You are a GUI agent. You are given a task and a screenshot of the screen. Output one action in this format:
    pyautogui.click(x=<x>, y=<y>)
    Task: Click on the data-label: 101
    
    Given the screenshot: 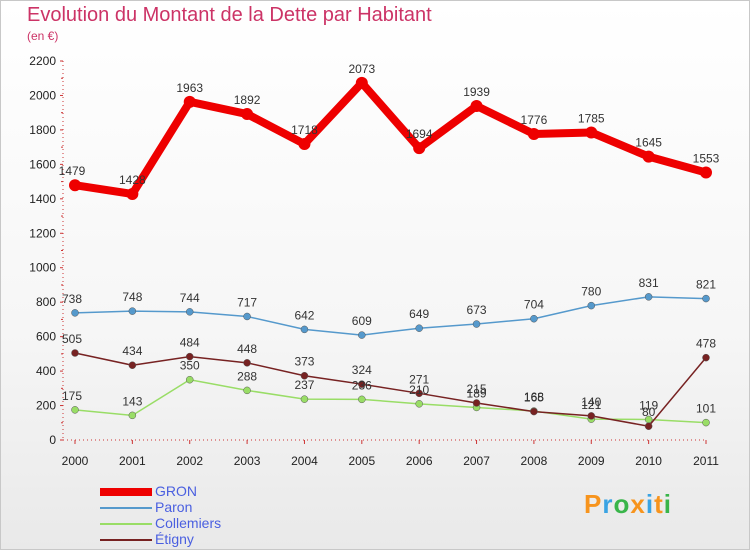 What is the action you would take?
    pyautogui.click(x=706, y=409)
    